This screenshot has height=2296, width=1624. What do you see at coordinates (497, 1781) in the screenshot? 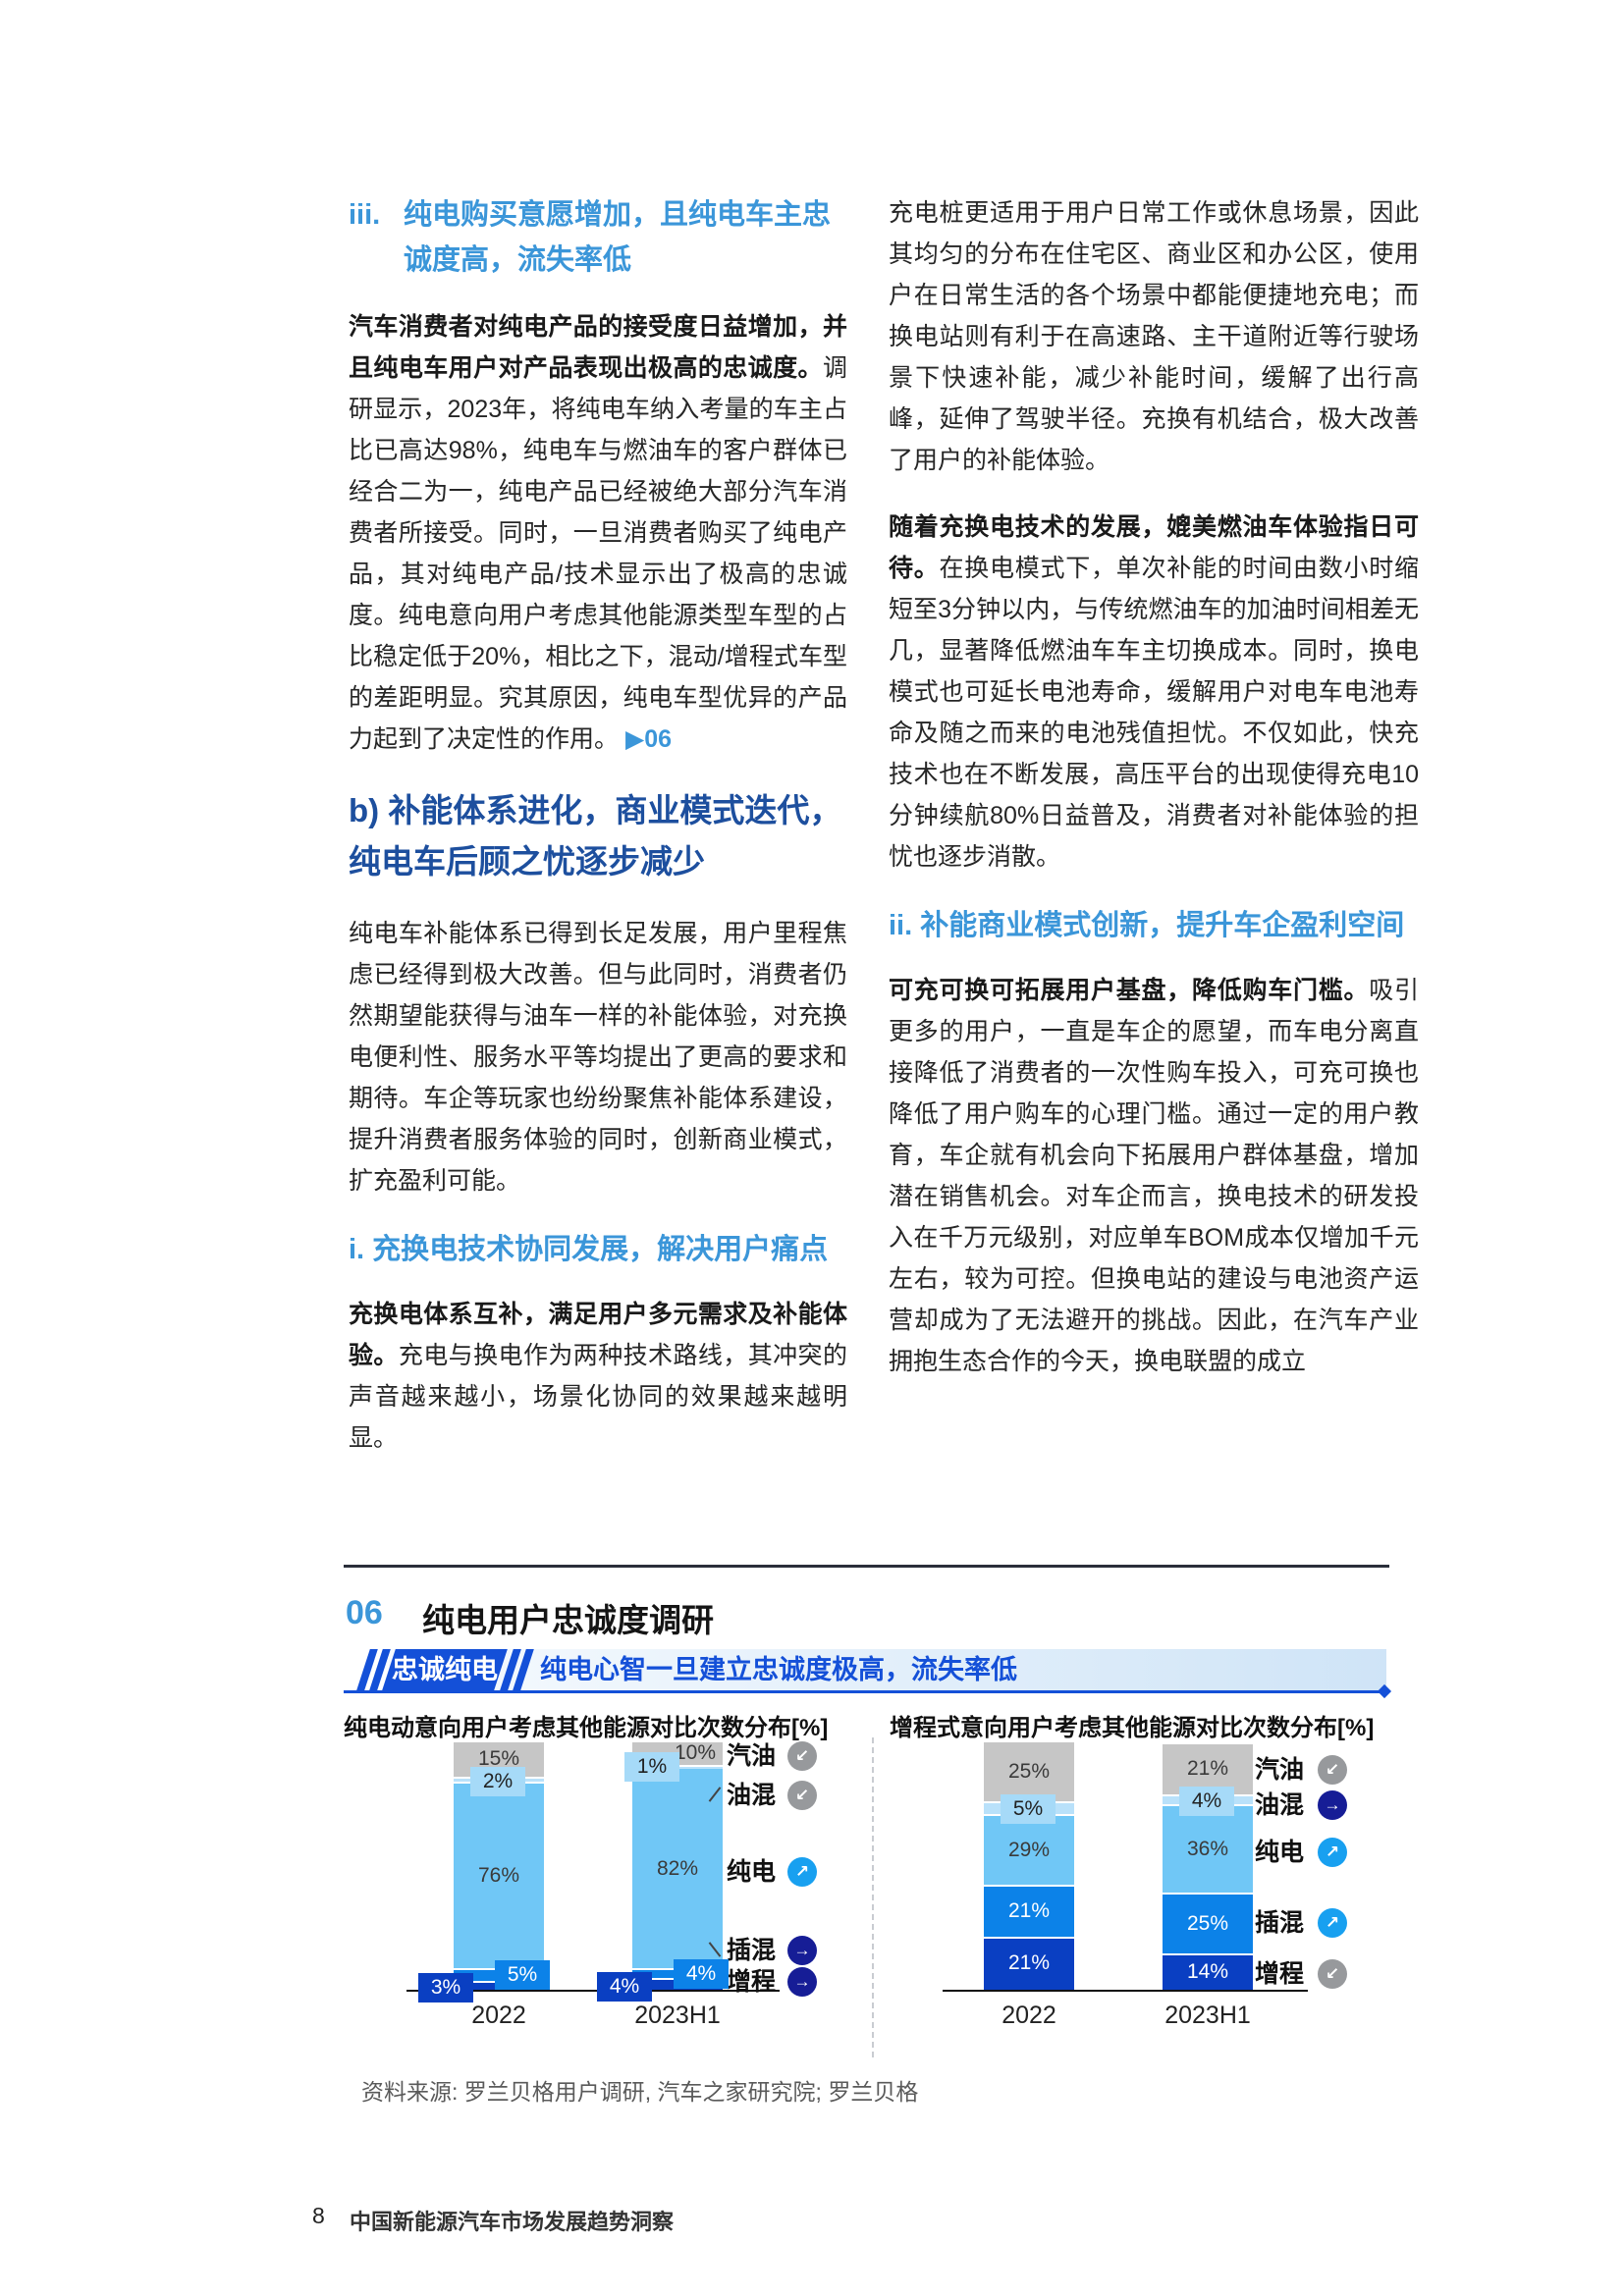
I see `bar-value-badge: 2%` at bounding box center [497, 1781].